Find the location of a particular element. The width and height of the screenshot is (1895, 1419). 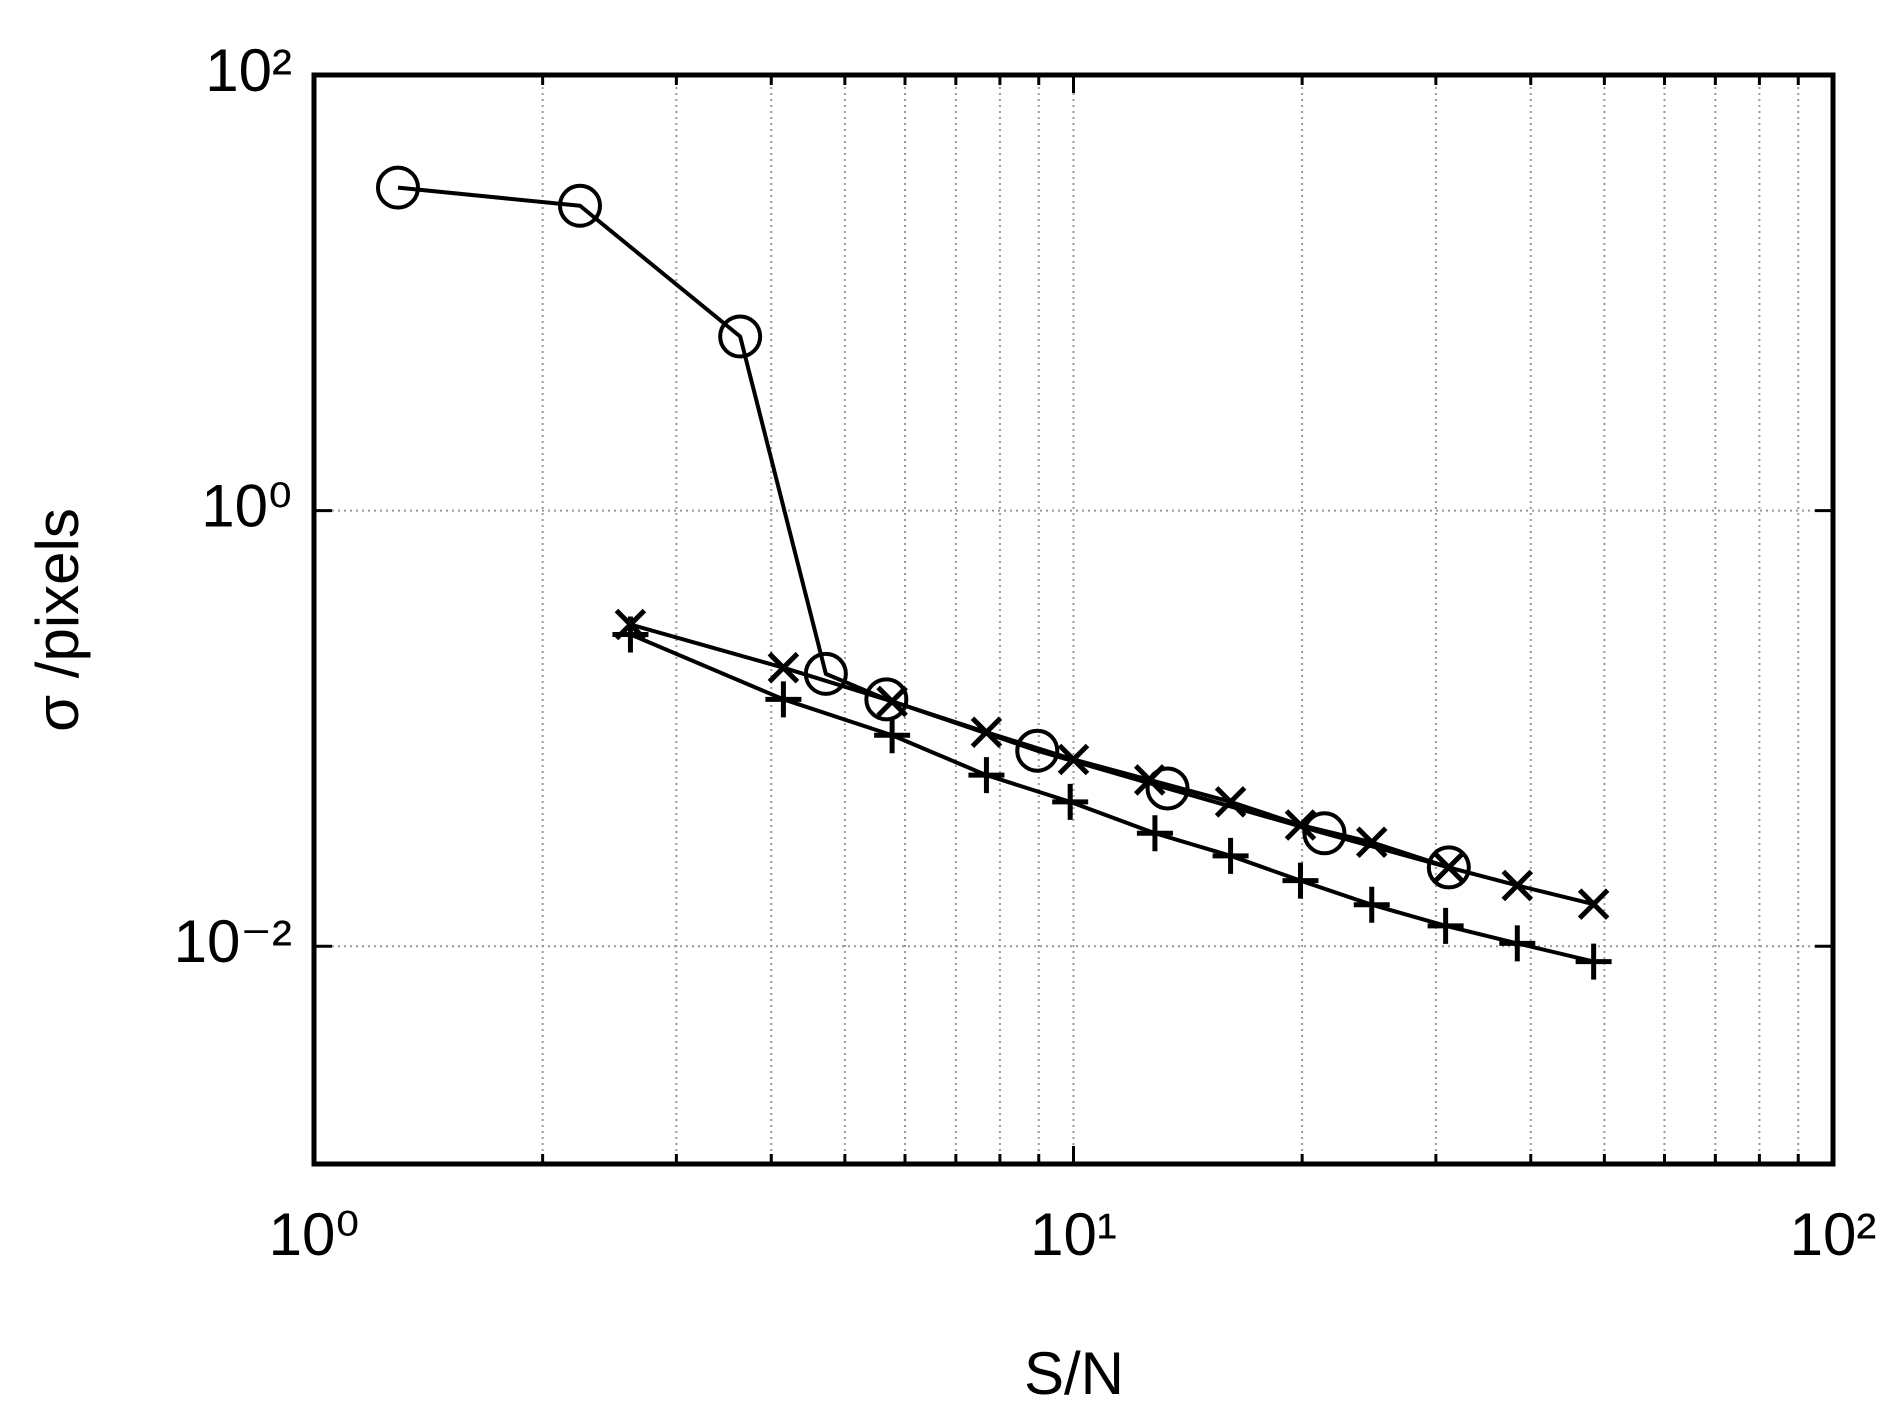

x-tick-label: 10¹ is located at coordinates (1073, 1234).